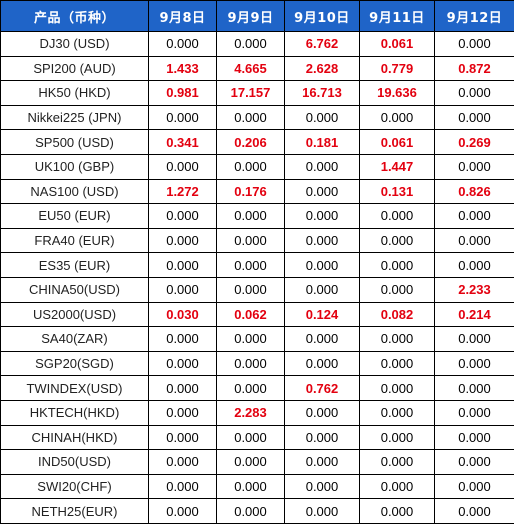 This screenshot has width=514, height=525. Describe the element at coordinates (474, 191) in the screenshot. I see `value-cell: 0.826` at that location.